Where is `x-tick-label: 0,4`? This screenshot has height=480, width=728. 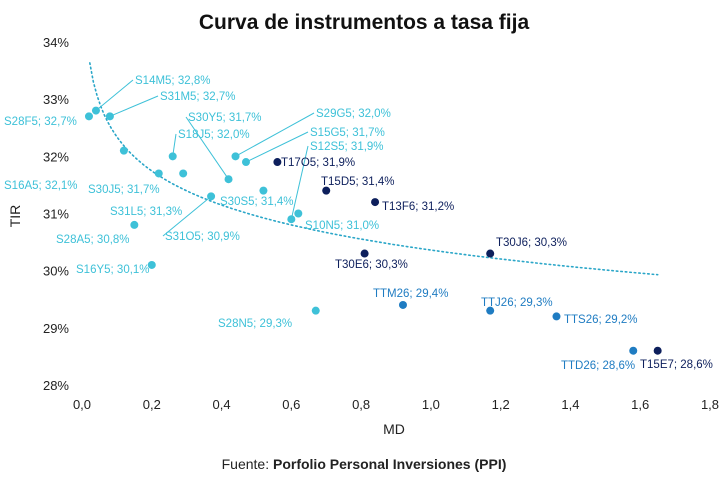
x-tick-label: 0,4 is located at coordinates (222, 404).